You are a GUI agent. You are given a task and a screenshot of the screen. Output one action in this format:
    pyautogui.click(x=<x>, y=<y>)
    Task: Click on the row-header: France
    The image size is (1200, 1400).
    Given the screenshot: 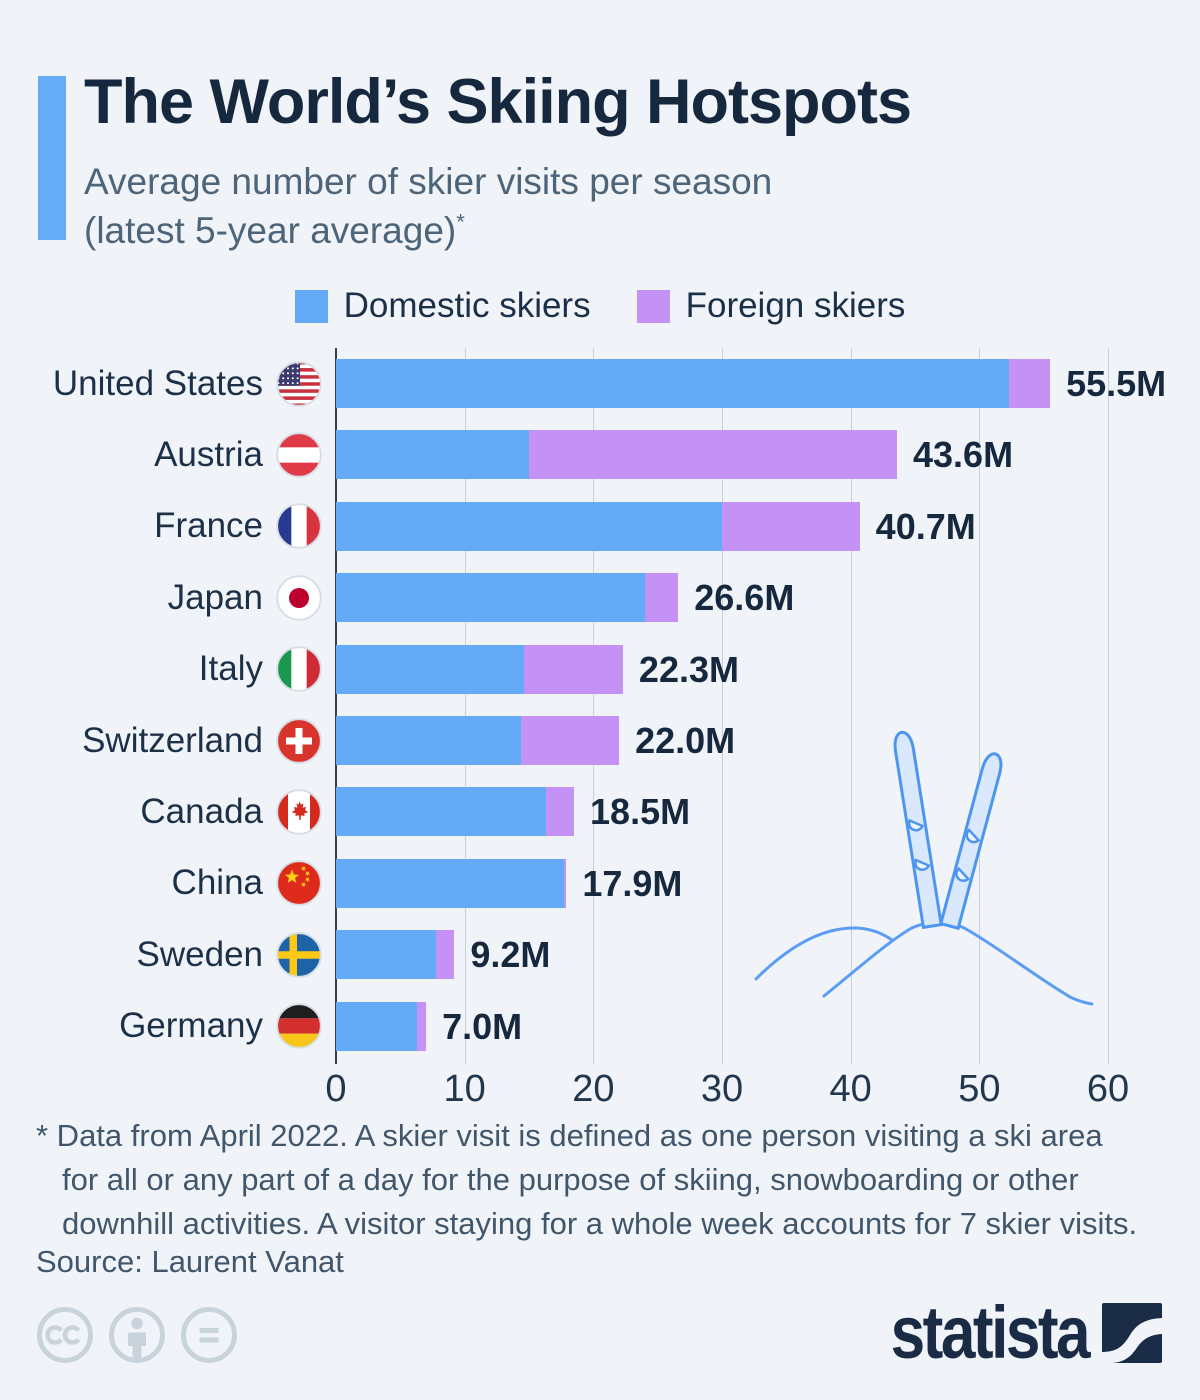 What is the action you would take?
    pyautogui.click(x=161, y=526)
    